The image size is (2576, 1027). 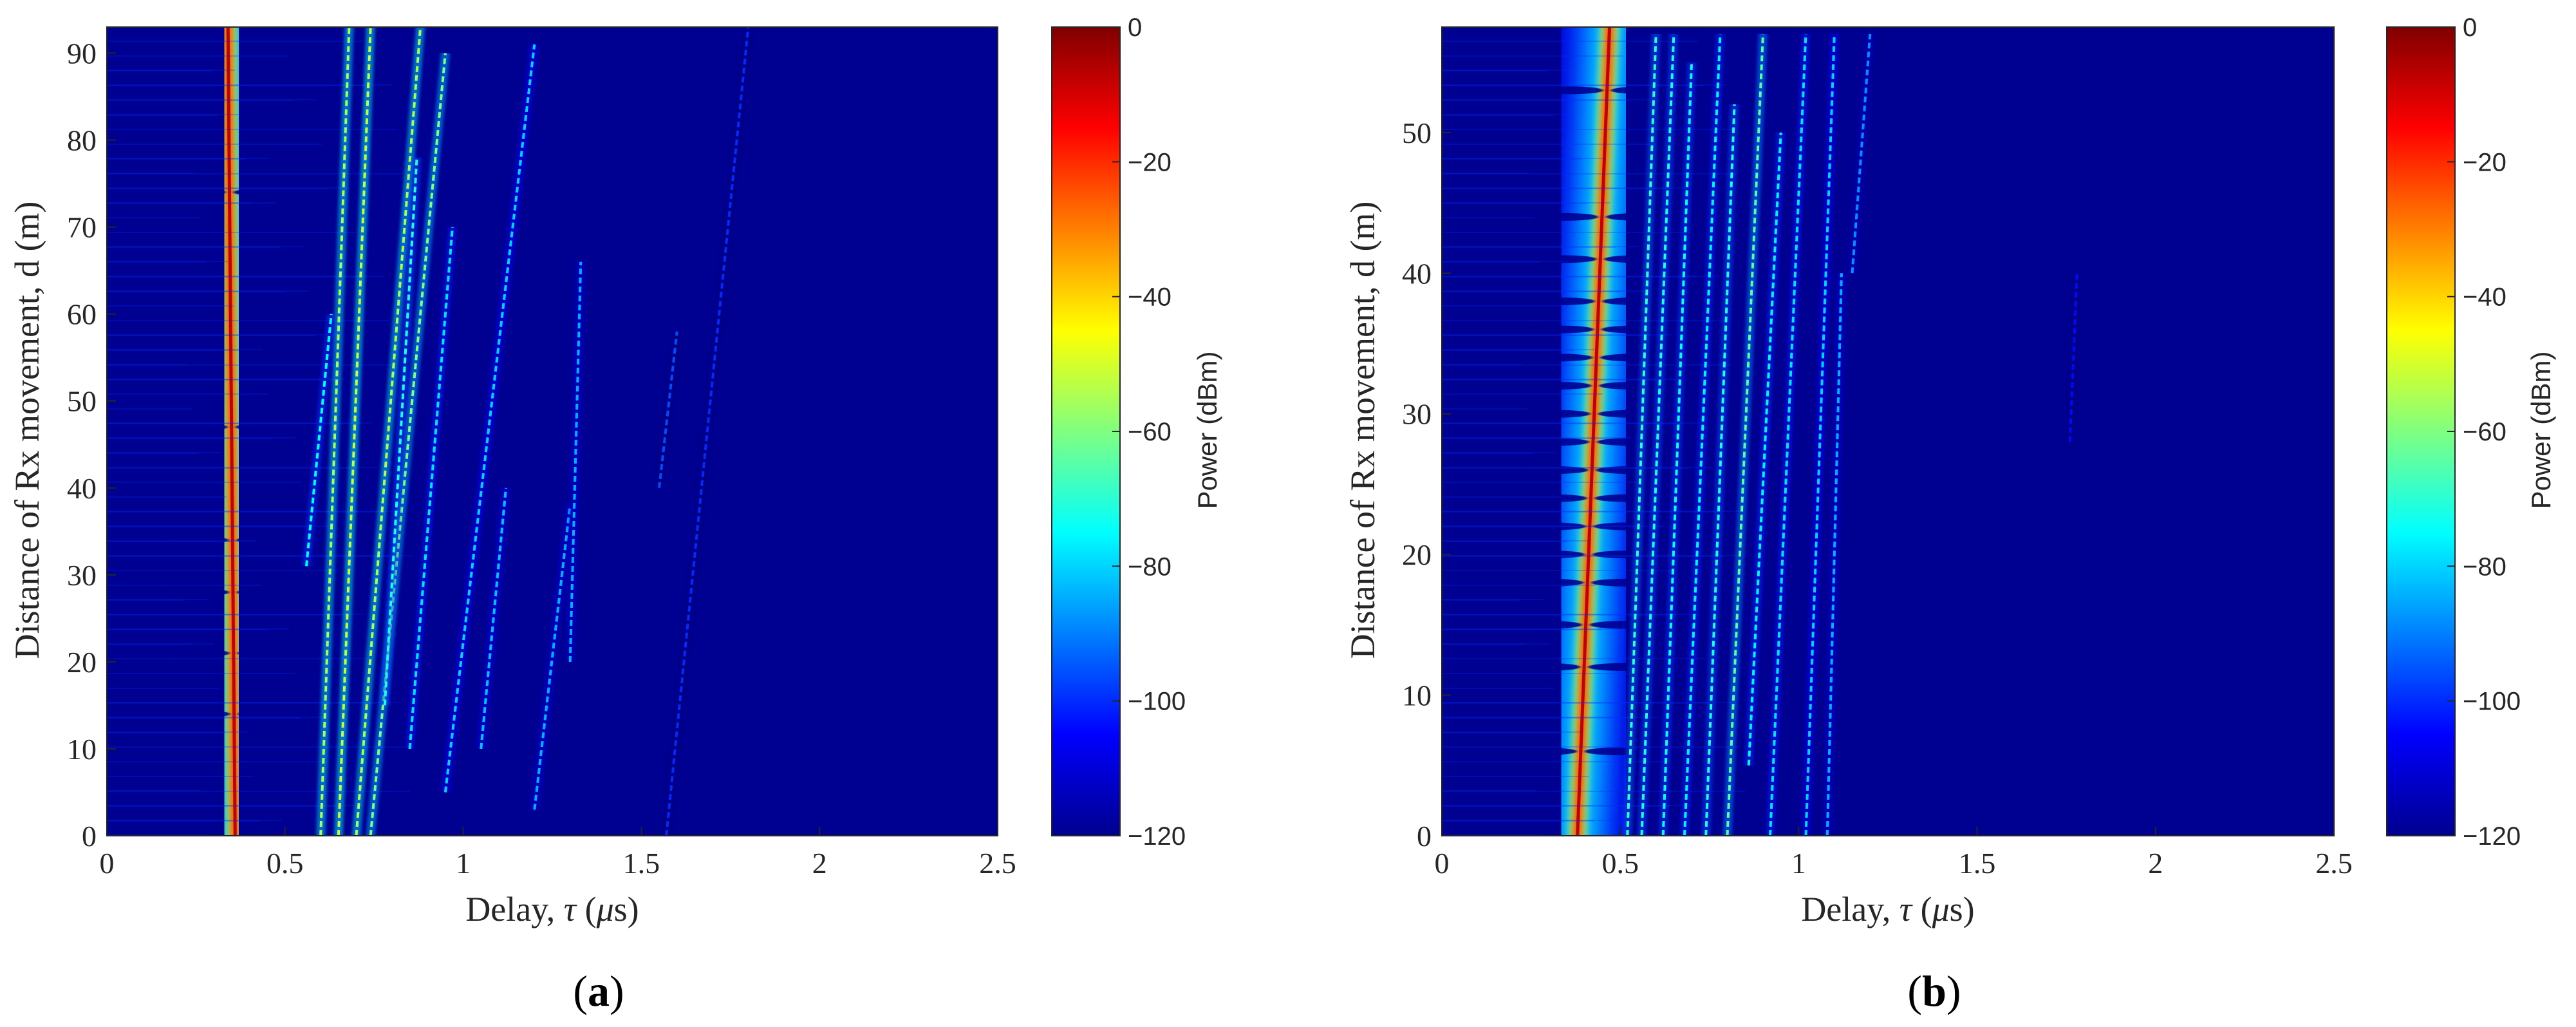 I want to click on colorbar-gradient-b, so click(x=2421, y=431).